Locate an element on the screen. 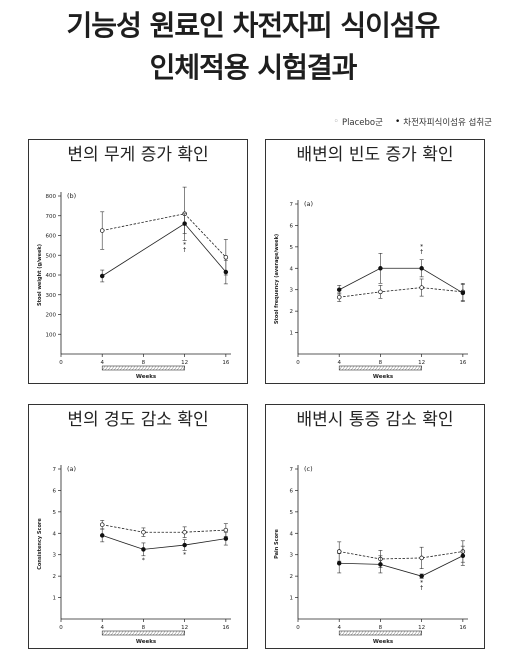 The height and width of the screenshot is (655, 506). y-axis-label: Consistency Score is located at coordinates (40, 544).